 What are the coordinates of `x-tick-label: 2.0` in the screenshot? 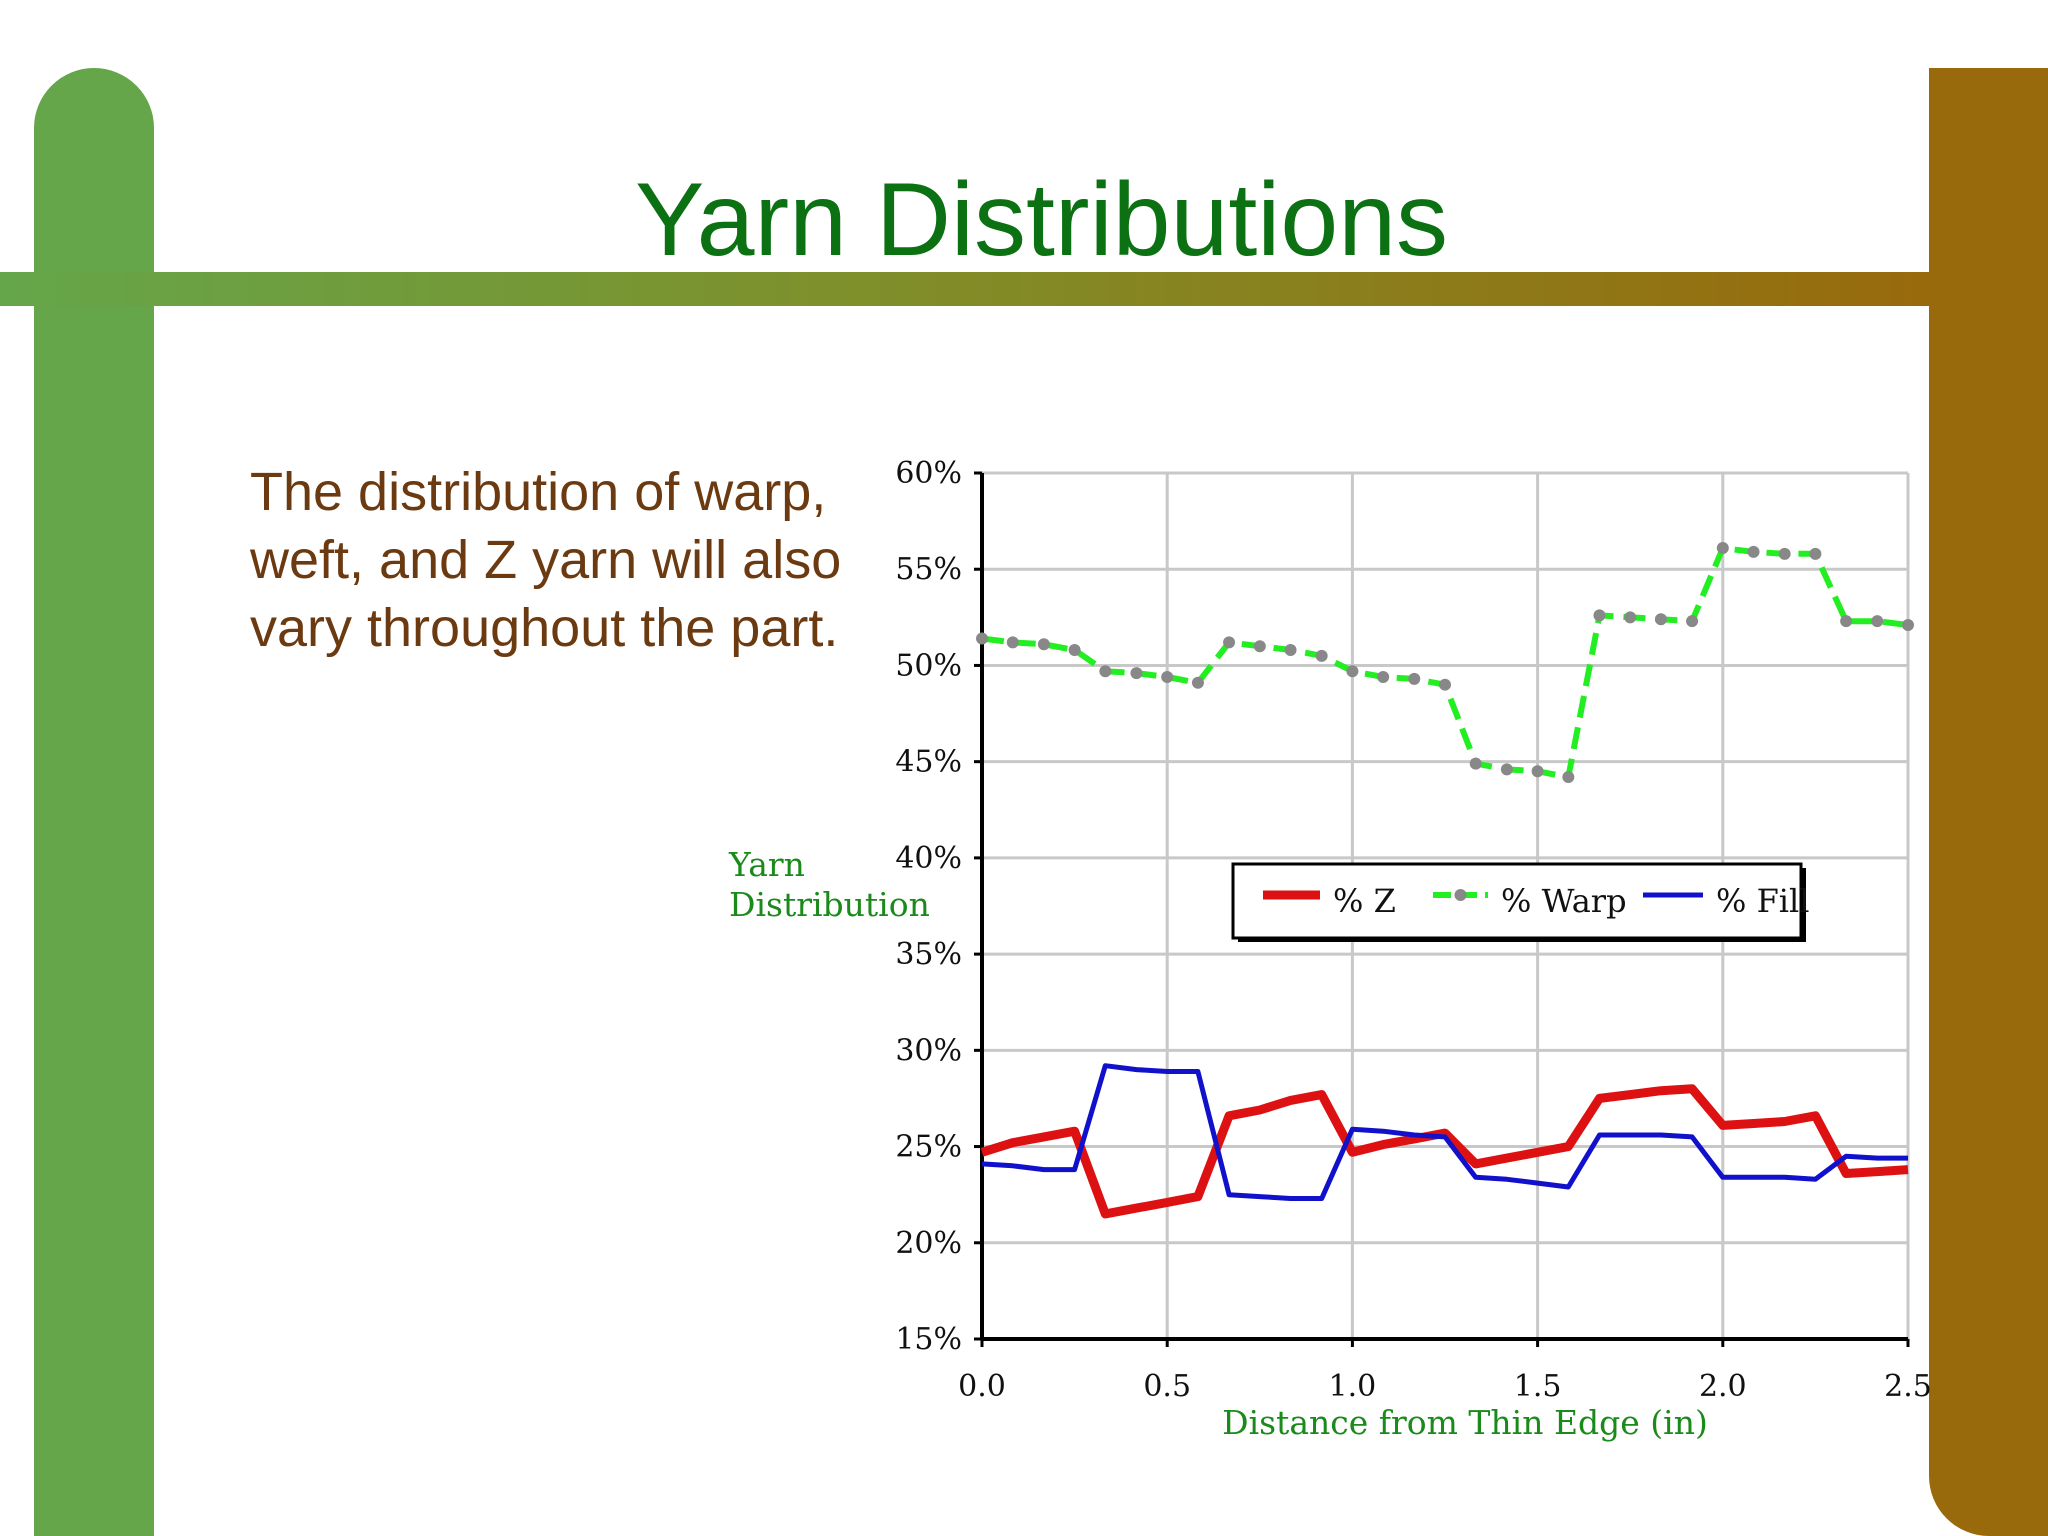 It's located at (1723, 1386).